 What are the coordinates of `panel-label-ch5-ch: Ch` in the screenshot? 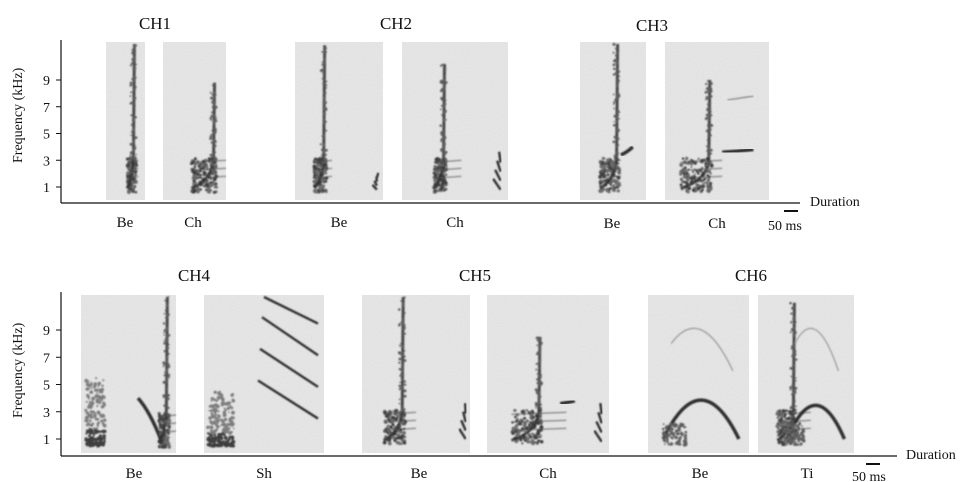 It's located at (548, 474).